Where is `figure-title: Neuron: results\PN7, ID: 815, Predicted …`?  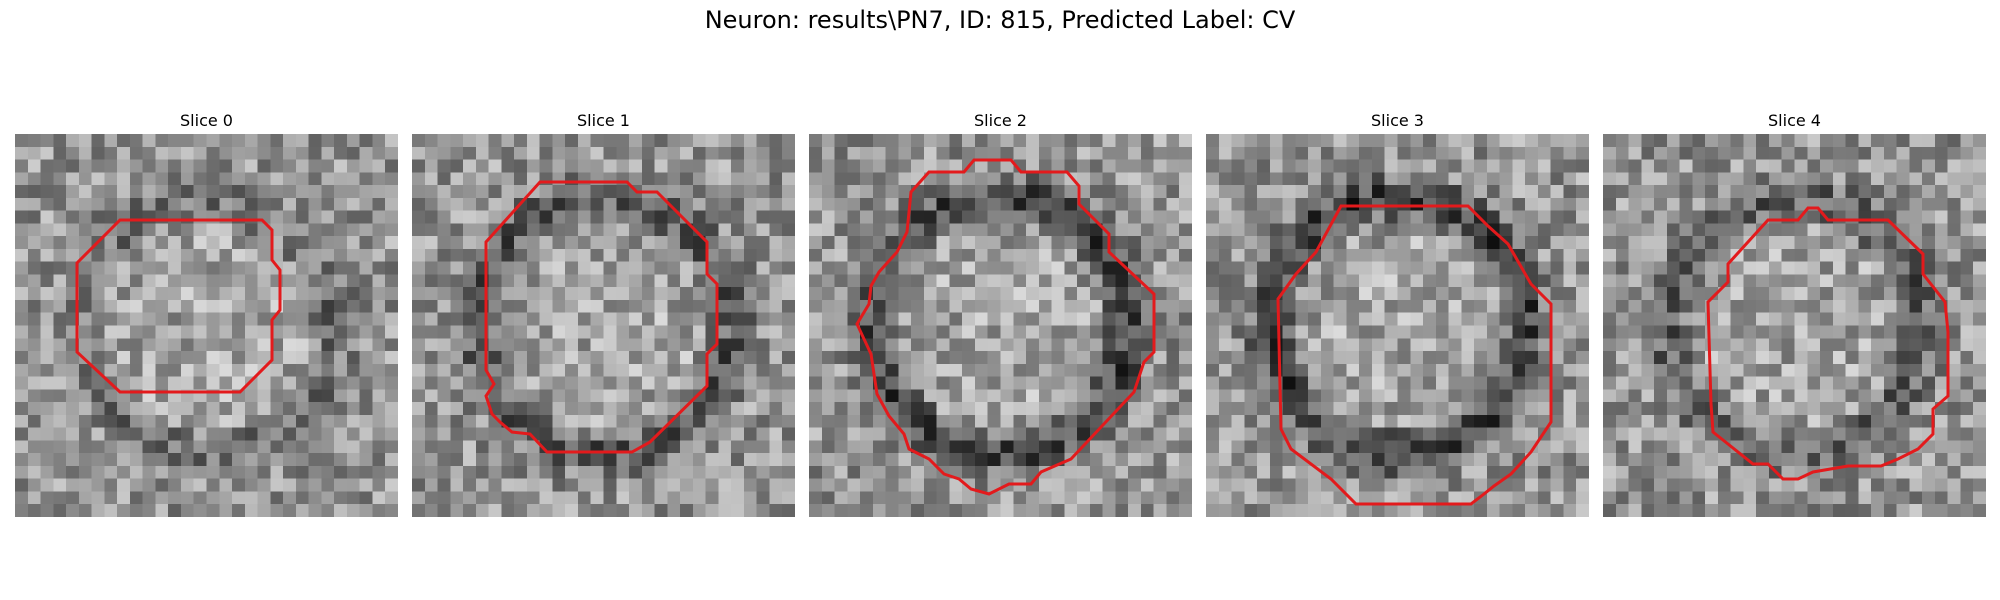
figure-title: Neuron: results\PN7, ID: 815, Predicted … is located at coordinates (1000, 20).